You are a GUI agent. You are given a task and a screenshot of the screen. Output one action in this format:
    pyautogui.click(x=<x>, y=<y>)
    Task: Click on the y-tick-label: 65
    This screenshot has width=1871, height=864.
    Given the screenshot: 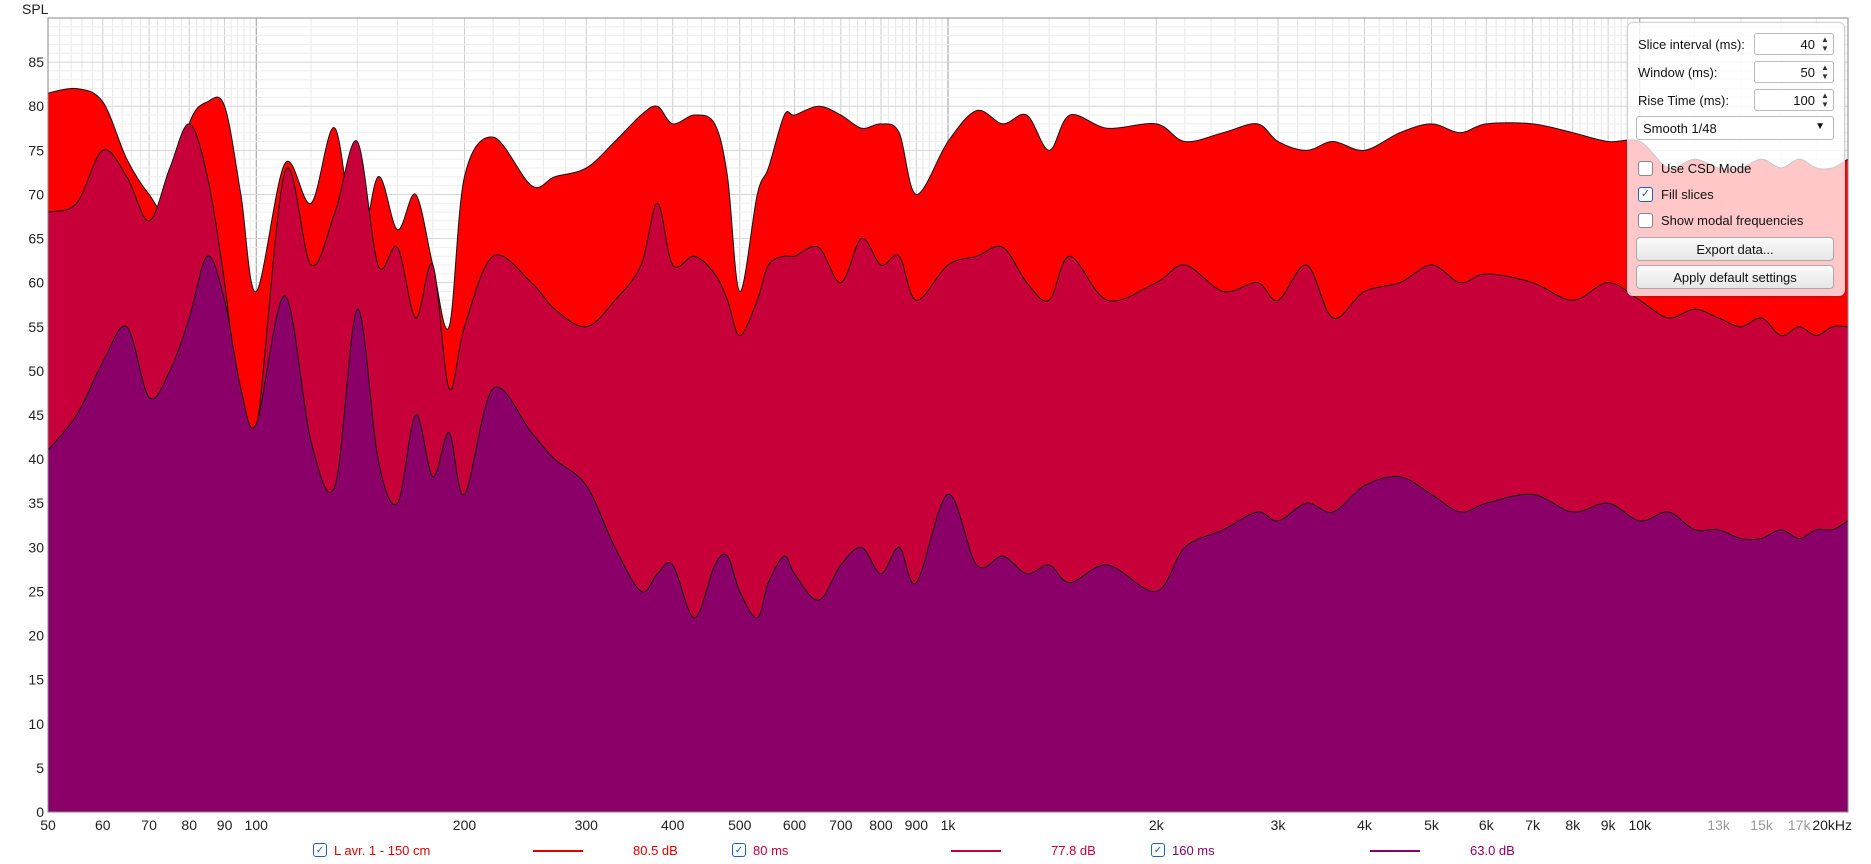 What is the action you would take?
    pyautogui.click(x=36, y=239)
    